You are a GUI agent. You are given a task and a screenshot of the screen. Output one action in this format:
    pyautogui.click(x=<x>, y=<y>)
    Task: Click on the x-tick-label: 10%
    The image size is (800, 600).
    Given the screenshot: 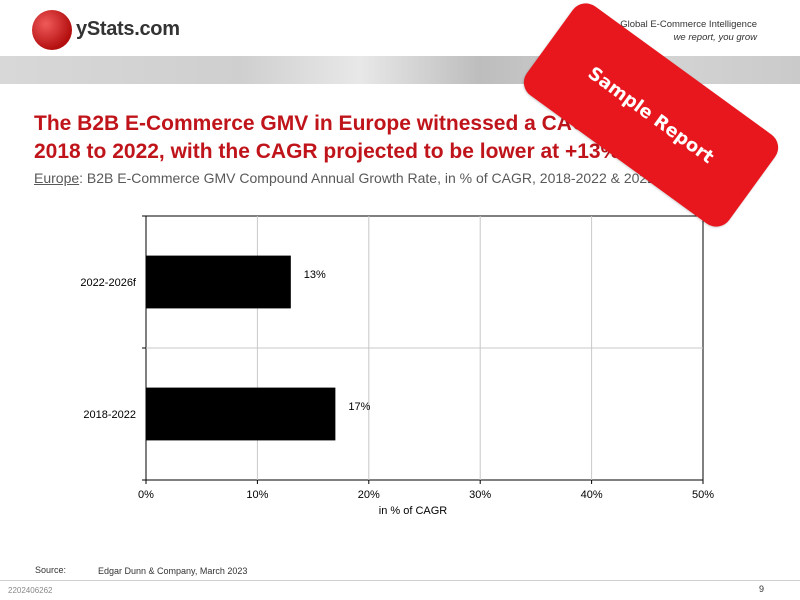 What is the action you would take?
    pyautogui.click(x=257, y=495)
    